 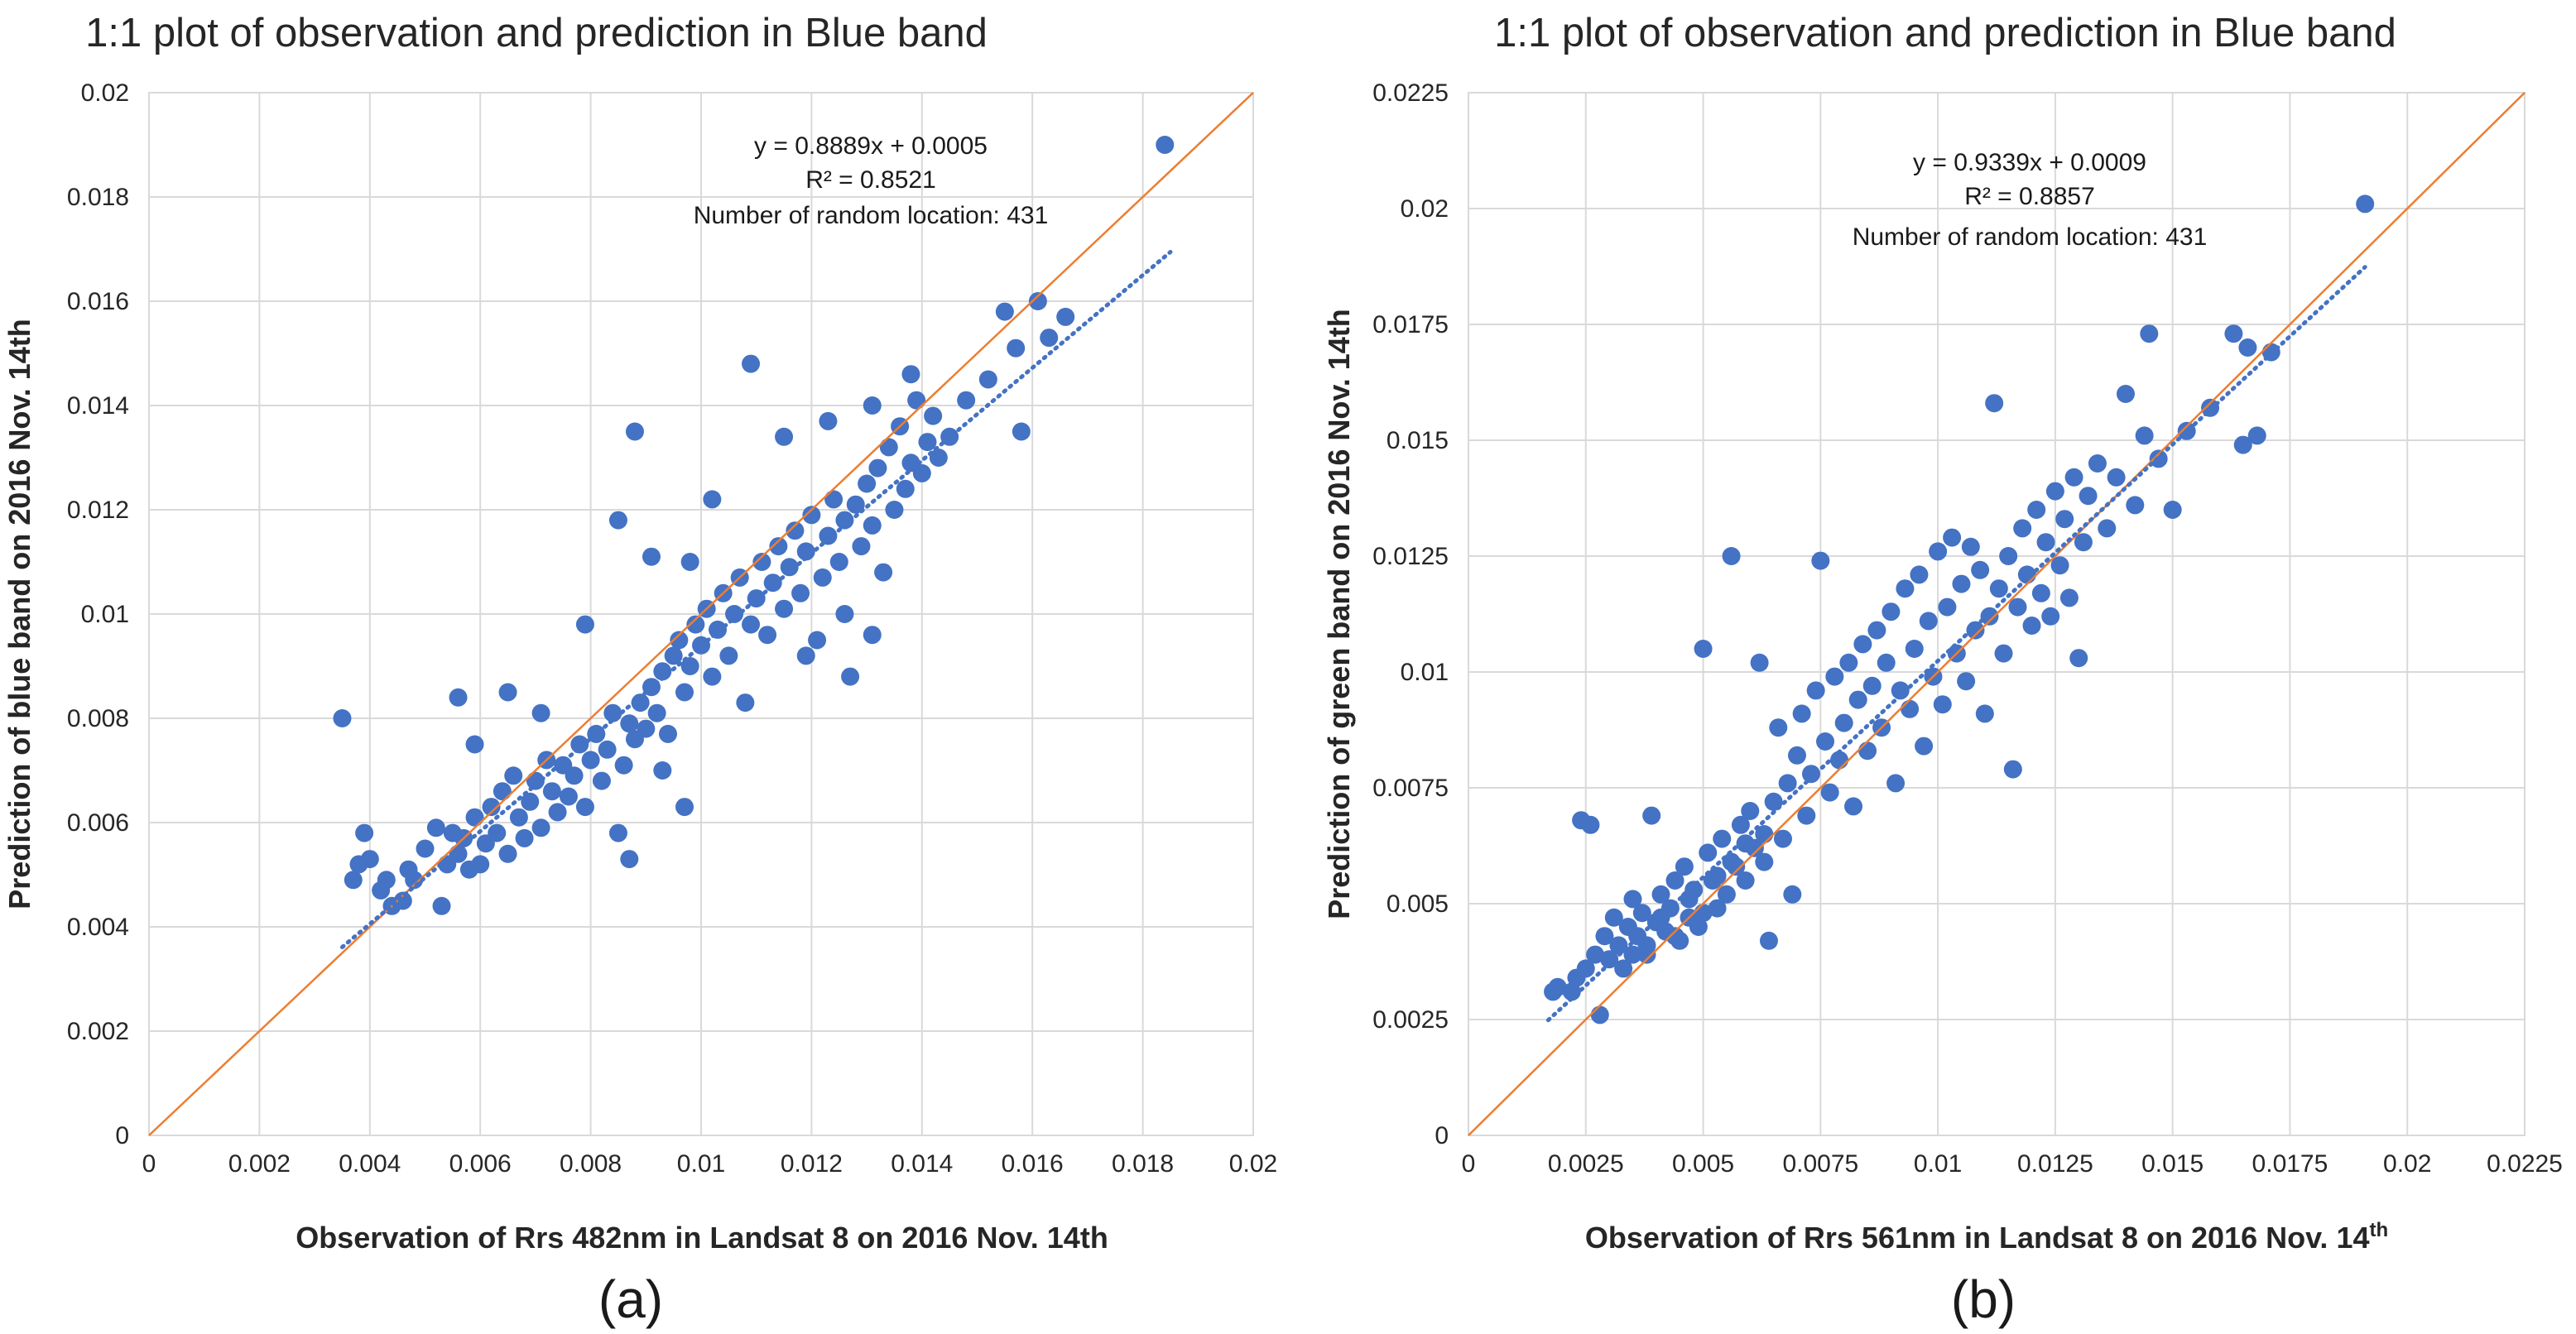 What do you see at coordinates (98, 406) in the screenshot?
I see `y-tick-label: 0.014` at bounding box center [98, 406].